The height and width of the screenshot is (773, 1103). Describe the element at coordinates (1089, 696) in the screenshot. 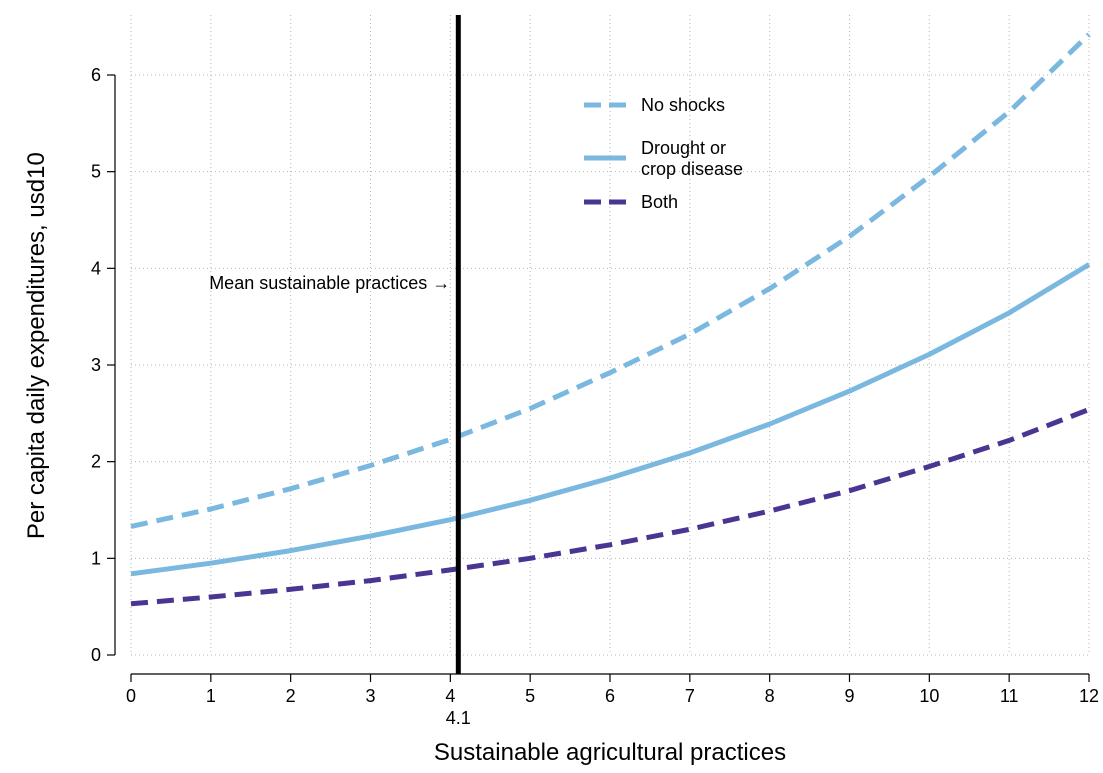

I see `x-tick-label: 12` at that location.